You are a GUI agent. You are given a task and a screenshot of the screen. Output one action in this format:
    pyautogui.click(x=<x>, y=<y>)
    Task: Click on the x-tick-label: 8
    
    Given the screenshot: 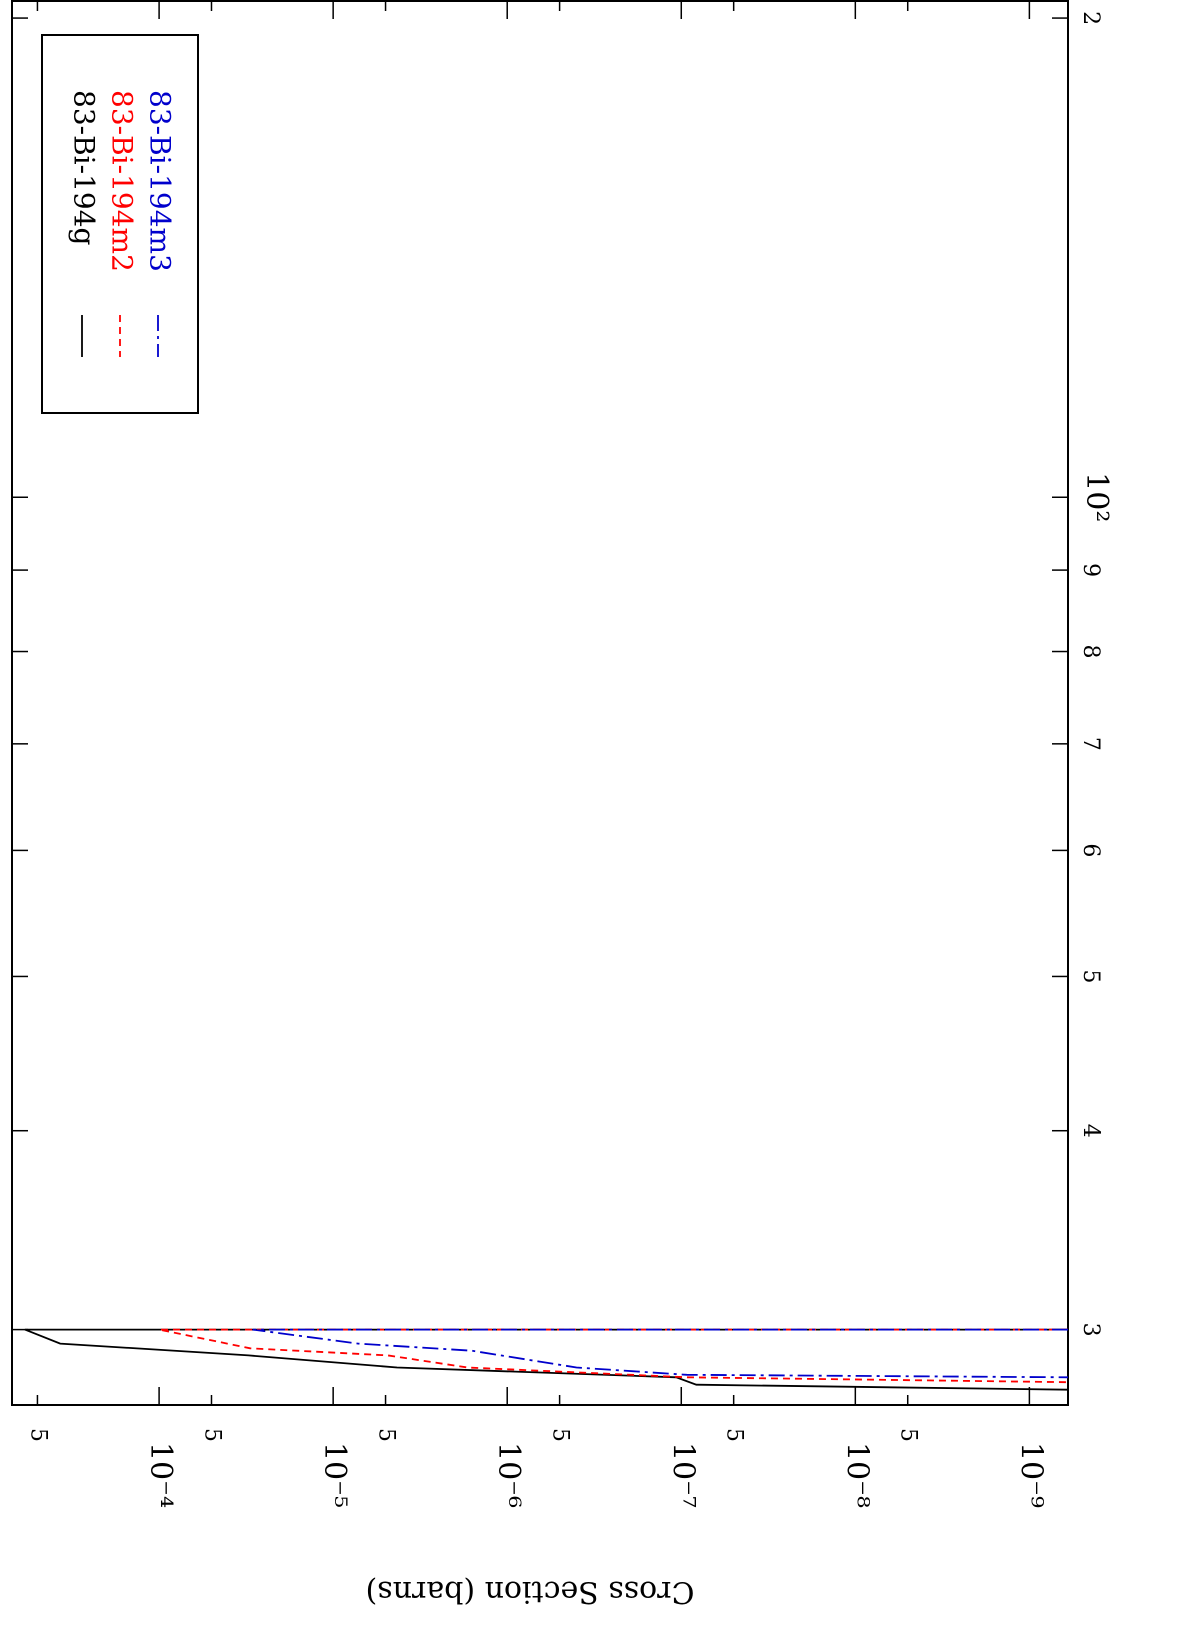 What is the action you would take?
    pyautogui.click(x=1090, y=652)
    